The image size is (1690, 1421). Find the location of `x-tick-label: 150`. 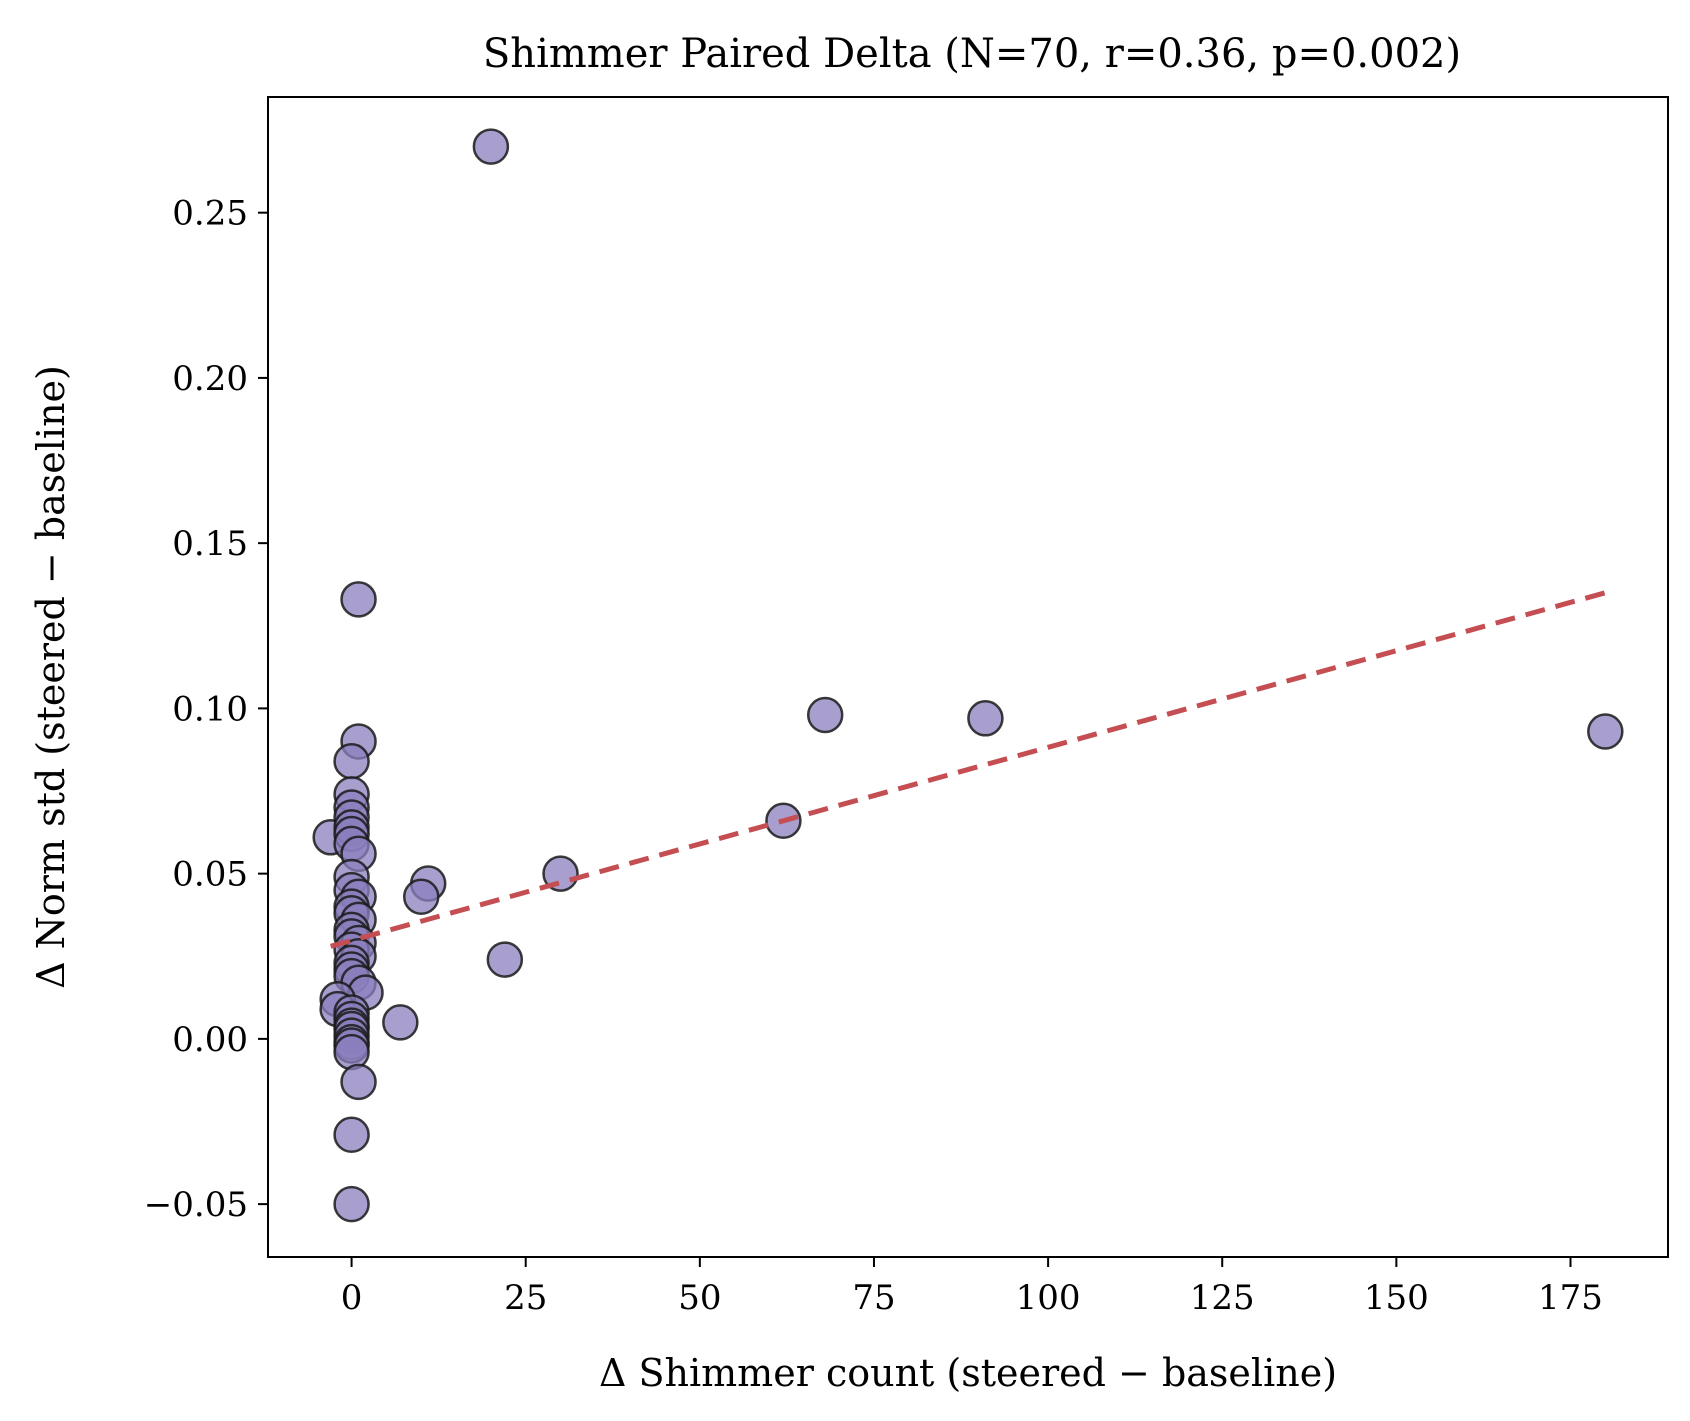

x-tick-label: 150 is located at coordinates (1396, 1298).